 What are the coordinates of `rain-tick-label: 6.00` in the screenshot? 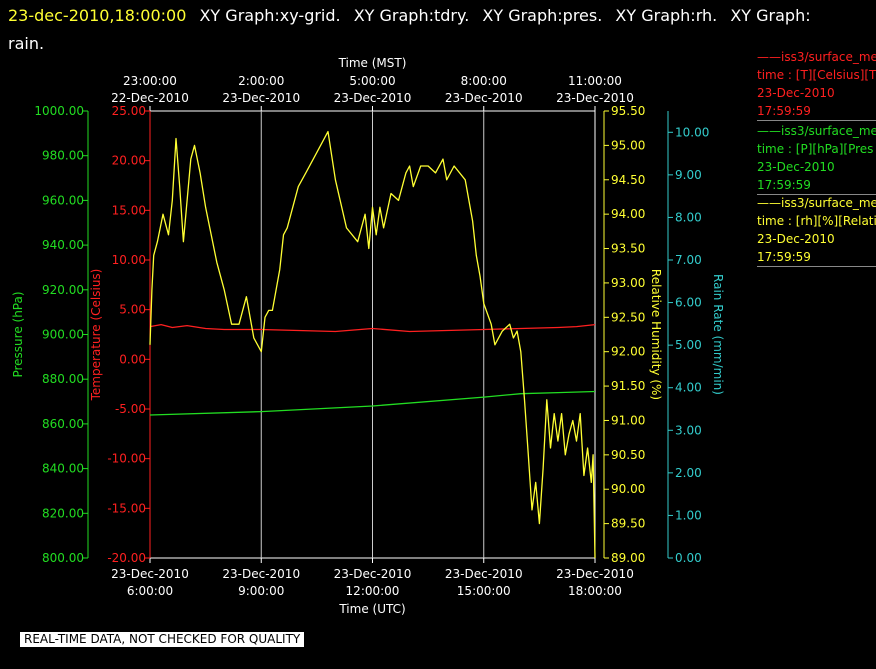 It's located at (688, 303).